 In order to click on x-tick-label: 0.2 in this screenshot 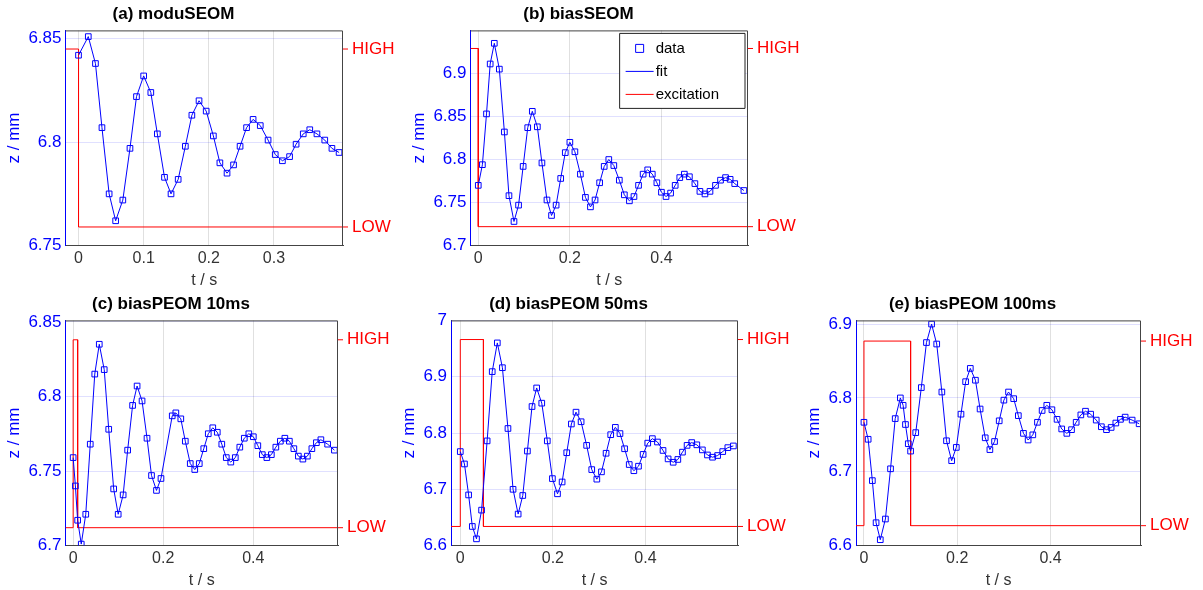, I will do `click(209, 257)`.